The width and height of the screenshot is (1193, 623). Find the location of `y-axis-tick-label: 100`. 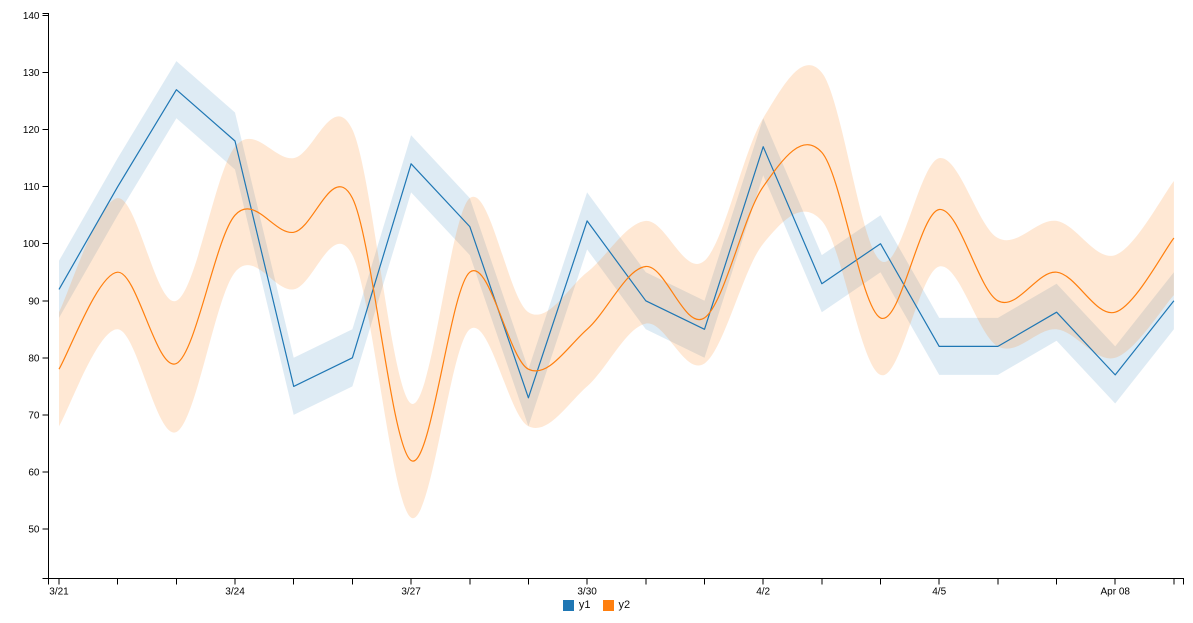

y-axis-tick-label: 100 is located at coordinates (31, 244).